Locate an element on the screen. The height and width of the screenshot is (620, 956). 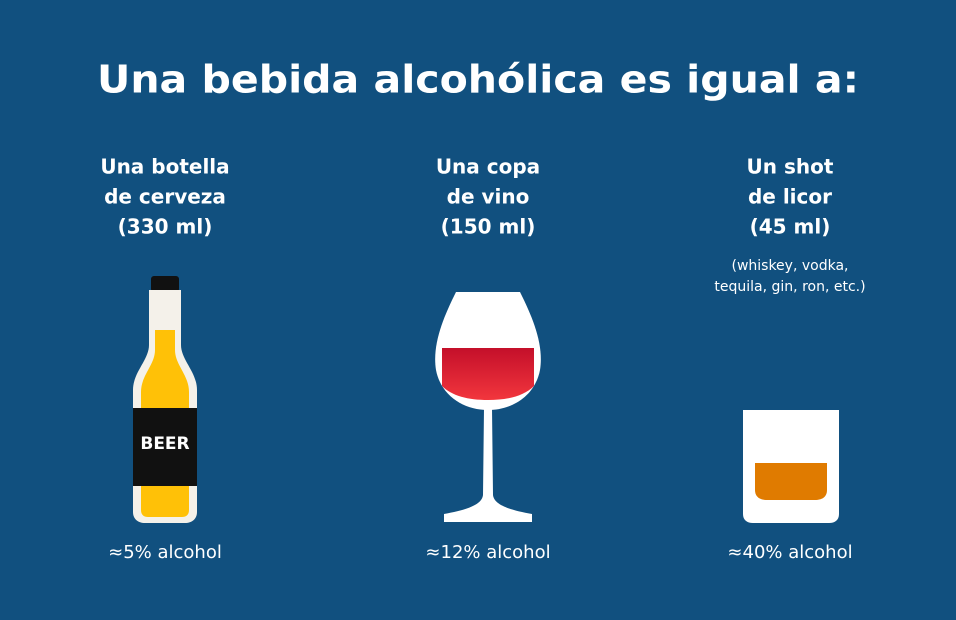
heading-line: Una botella is located at coordinates (164, 167).